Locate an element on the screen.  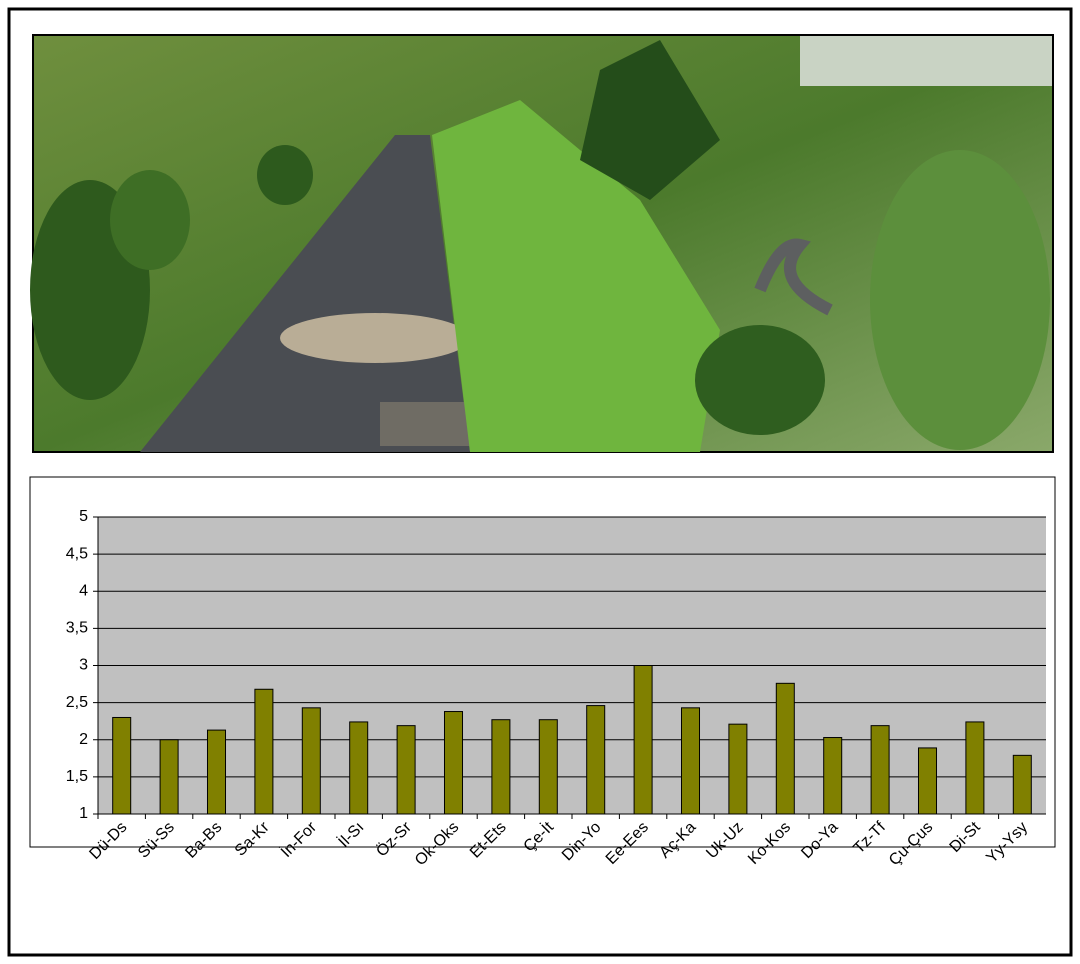
y-tick-label: 2 is located at coordinates (83, 739).